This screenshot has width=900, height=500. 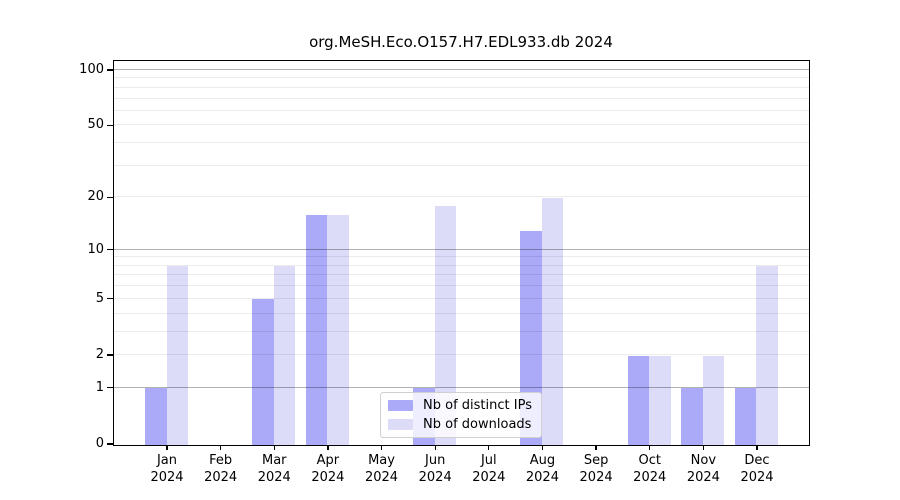 What do you see at coordinates (316, 329) in the screenshot?
I see `bar-distinct-ips-apr` at bounding box center [316, 329].